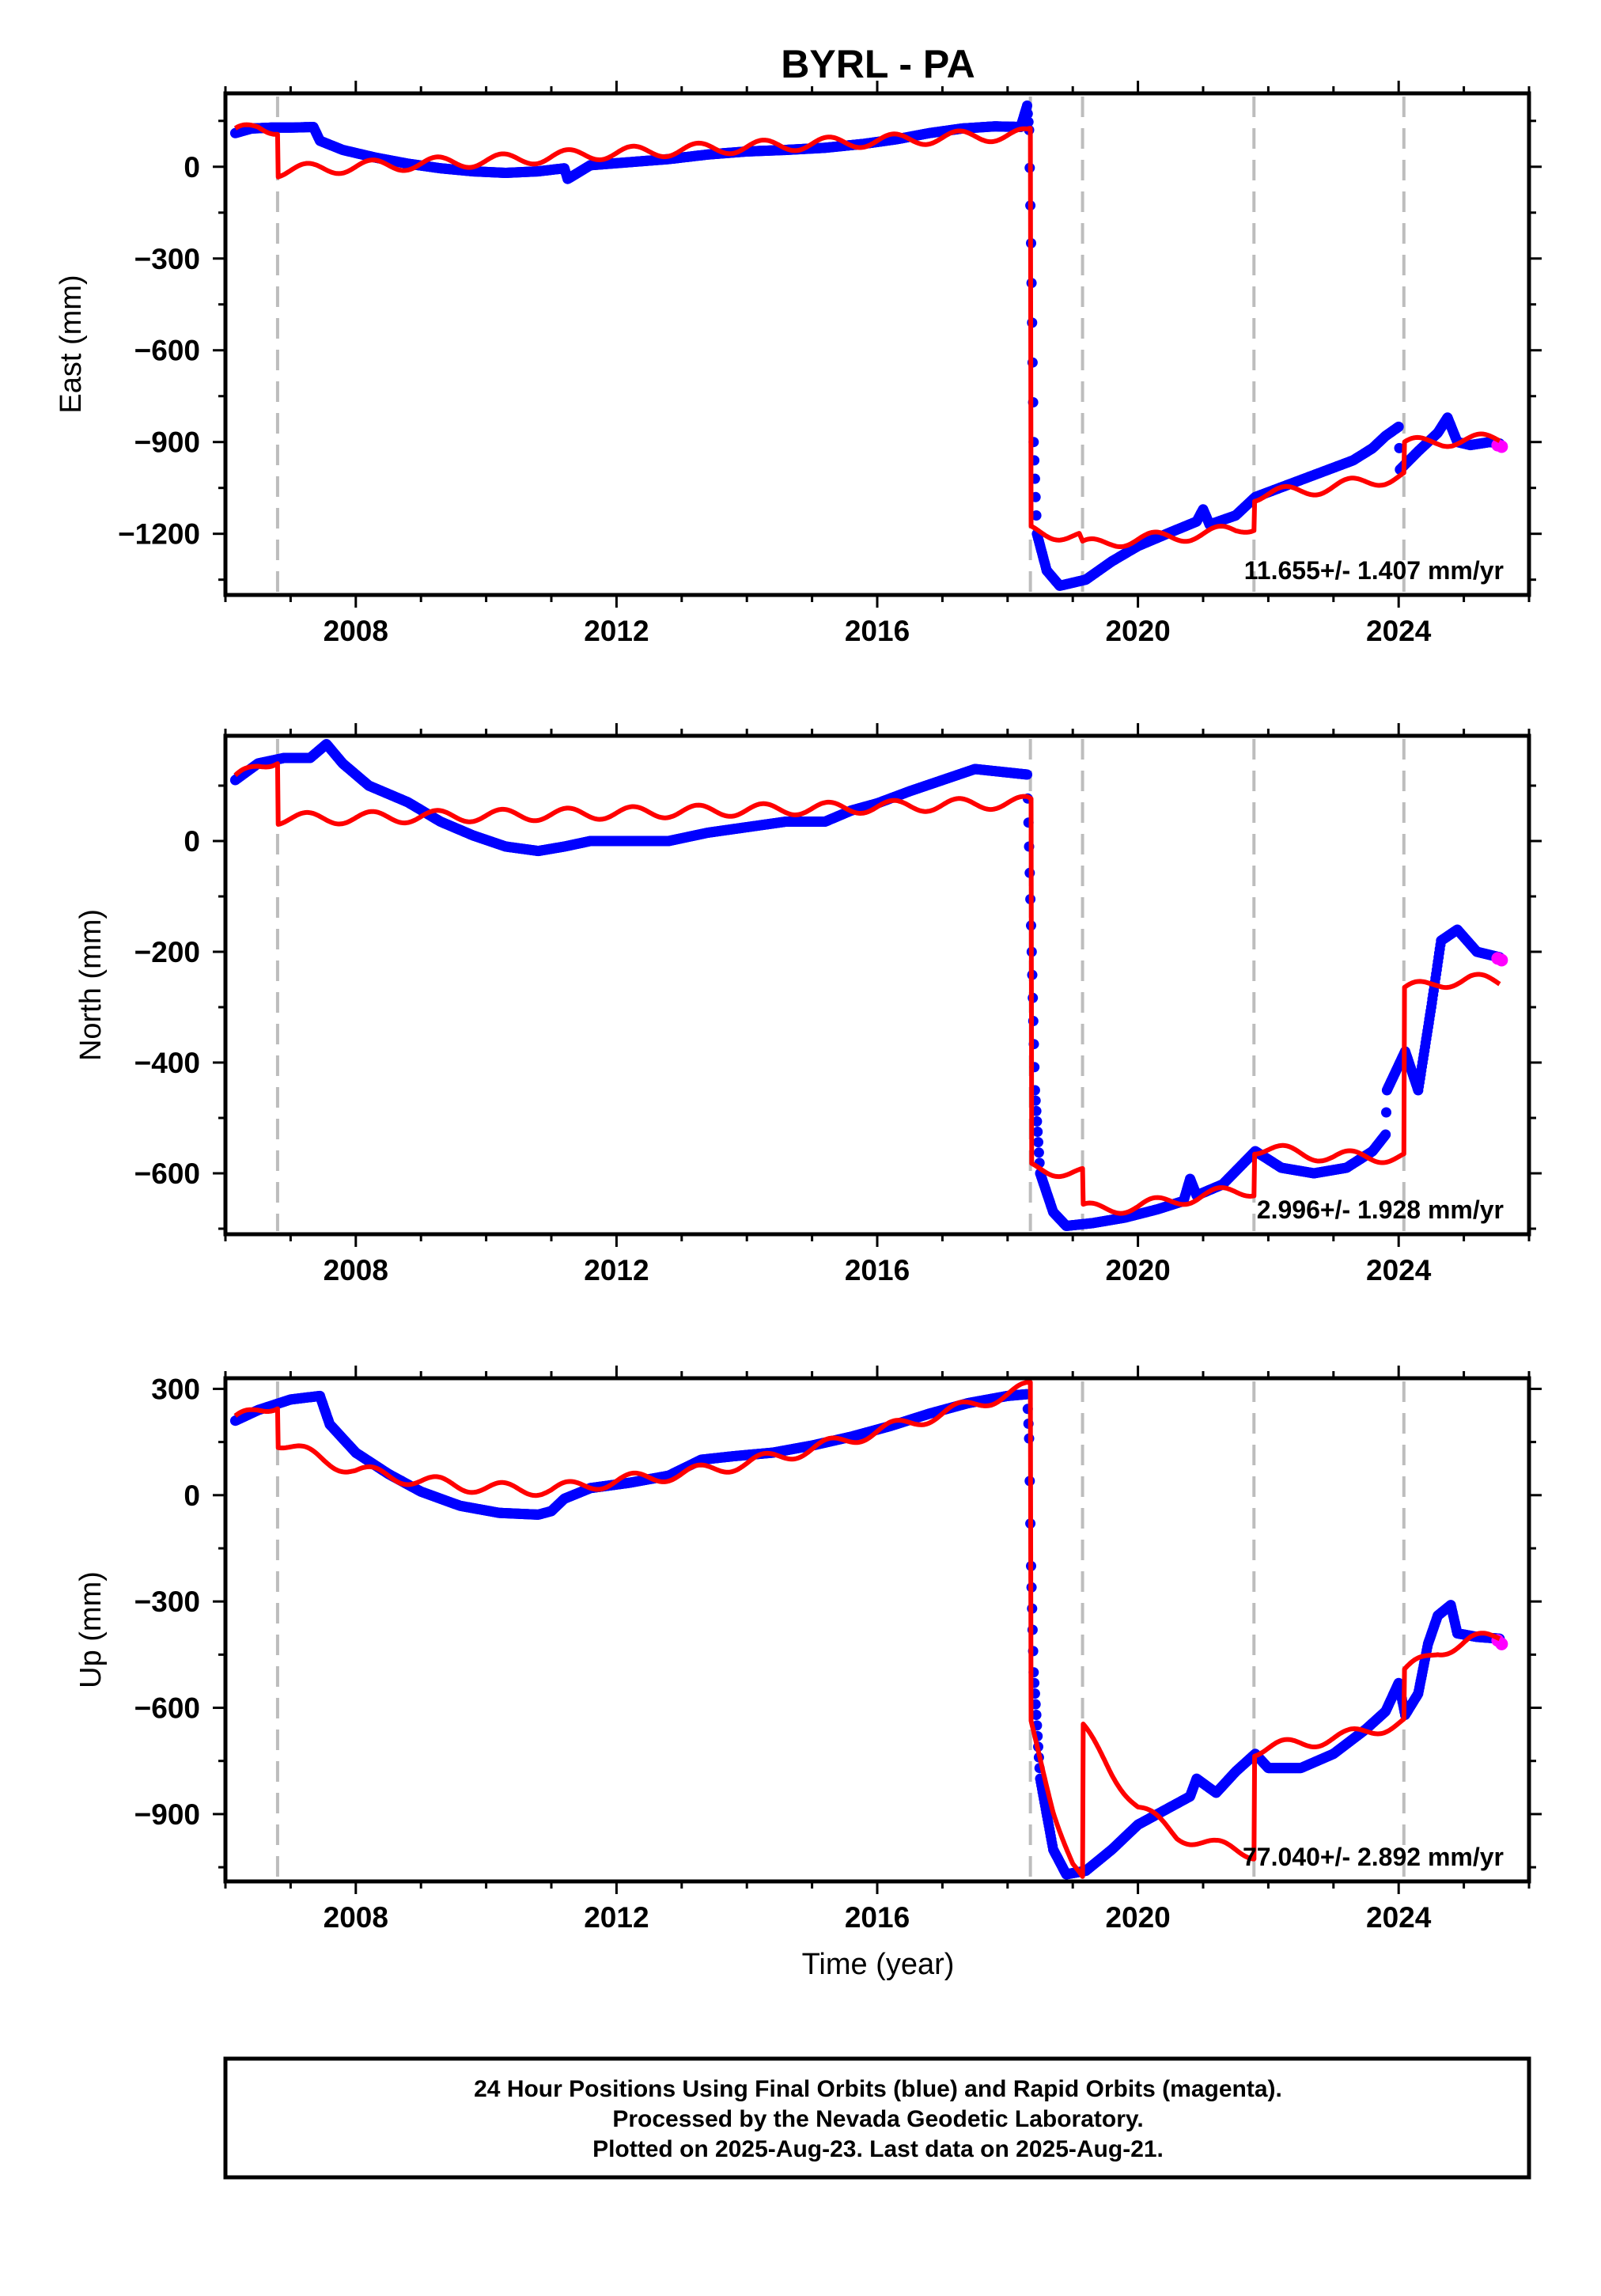 This screenshot has height=2296, width=1601. I want to click on y-tick-label: −200, so click(167, 952).